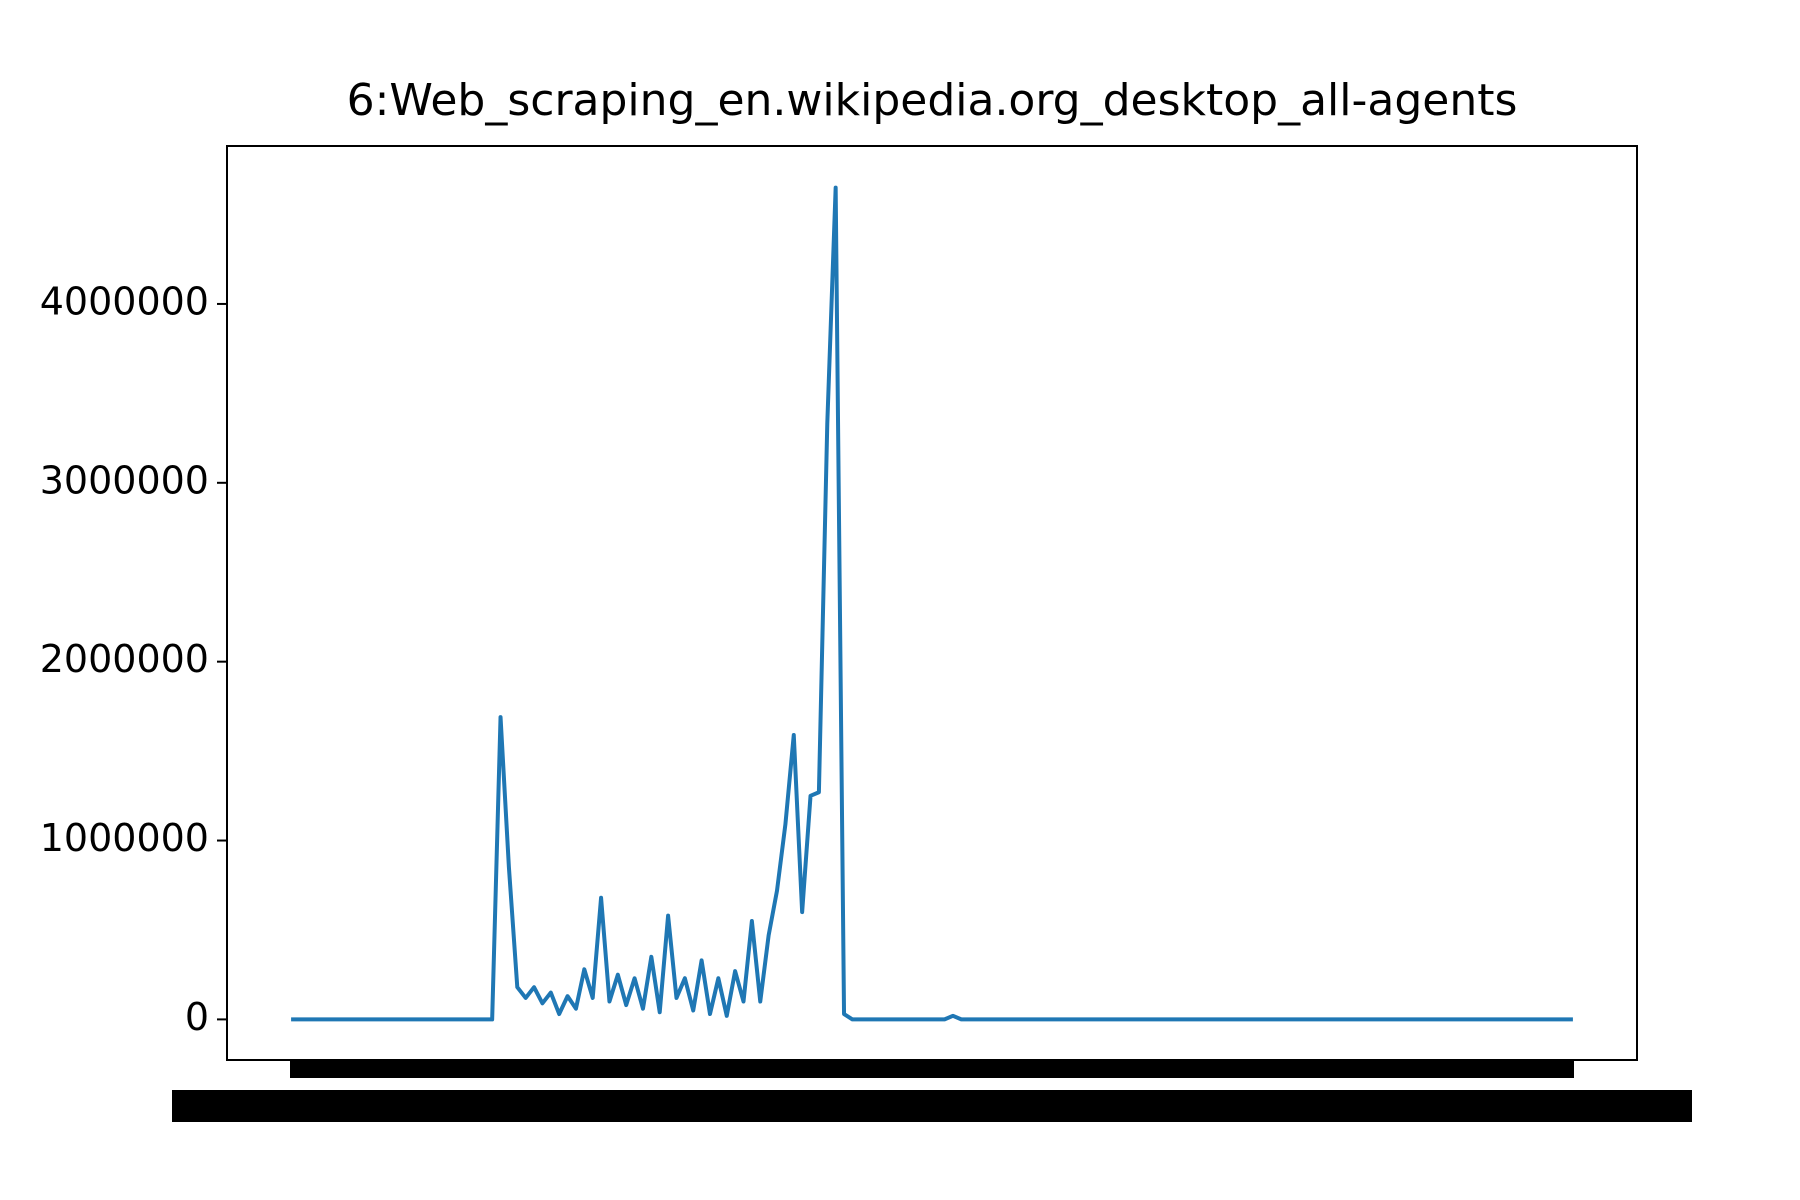 This screenshot has width=1800, height=1200. I want to click on y-tick-label: 3000000, so click(124, 480).